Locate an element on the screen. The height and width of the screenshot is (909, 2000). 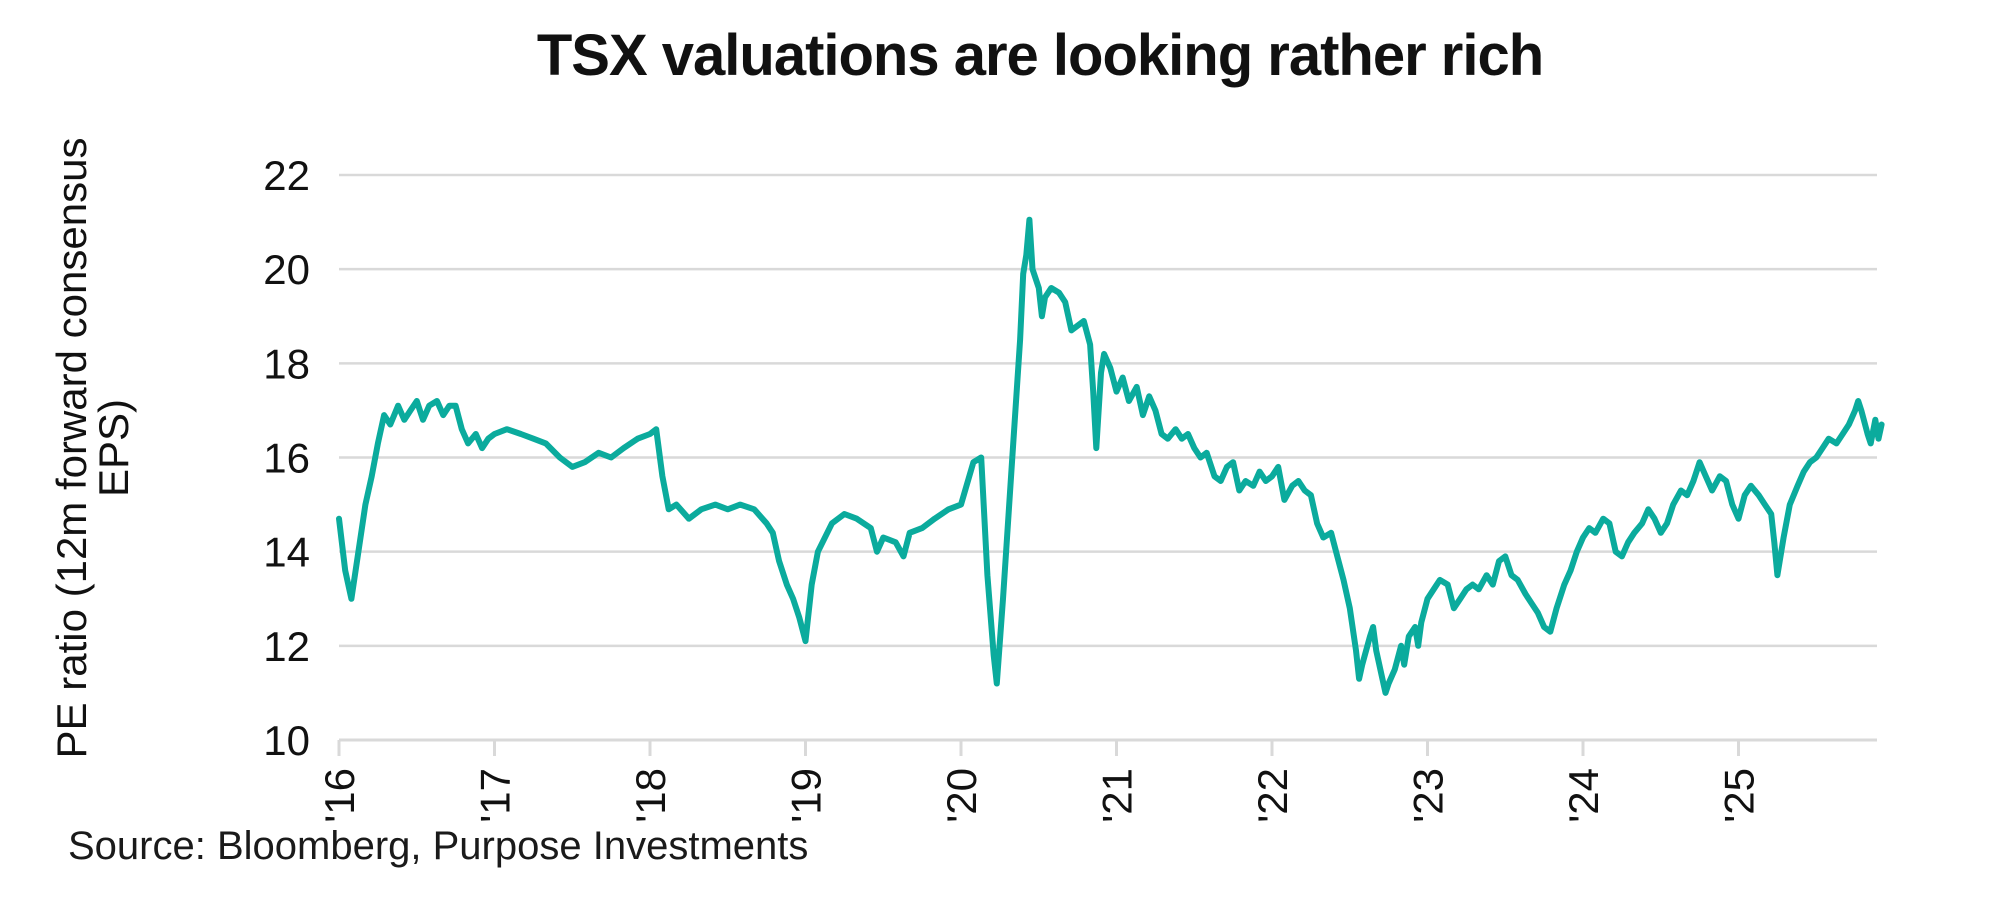
y-tick-label: 20 is located at coordinates (286, 269).